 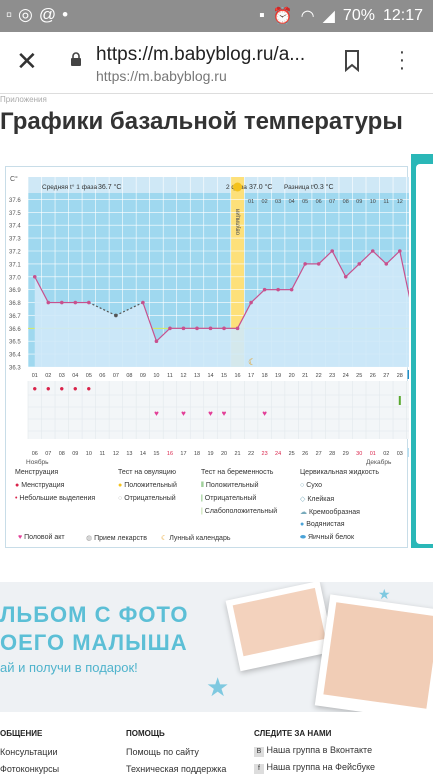 I want to click on lock-icon, so click(x=76, y=59).